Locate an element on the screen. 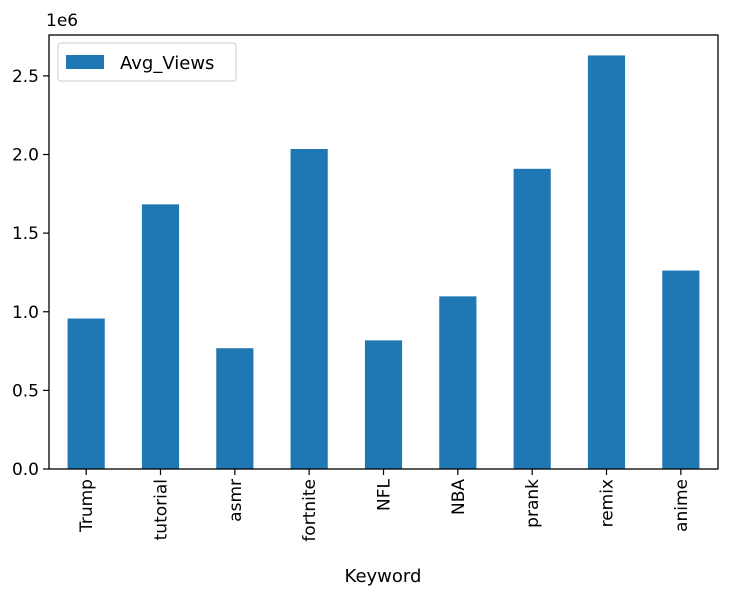 The height and width of the screenshot is (592, 734). bar-nfl is located at coordinates (383, 404).